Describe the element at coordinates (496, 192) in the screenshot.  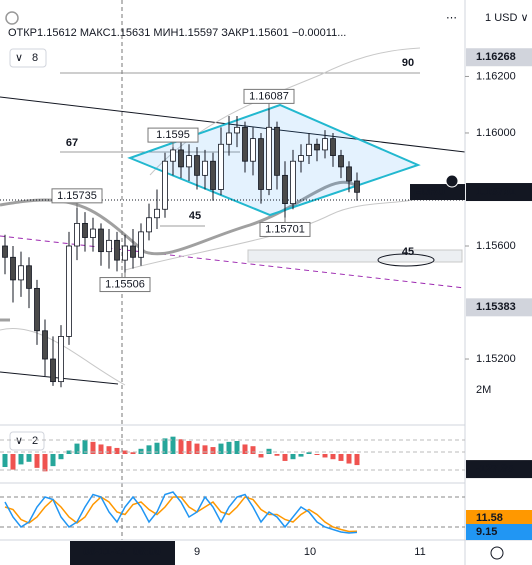
I see `price-badge-text: 1.15791` at that location.